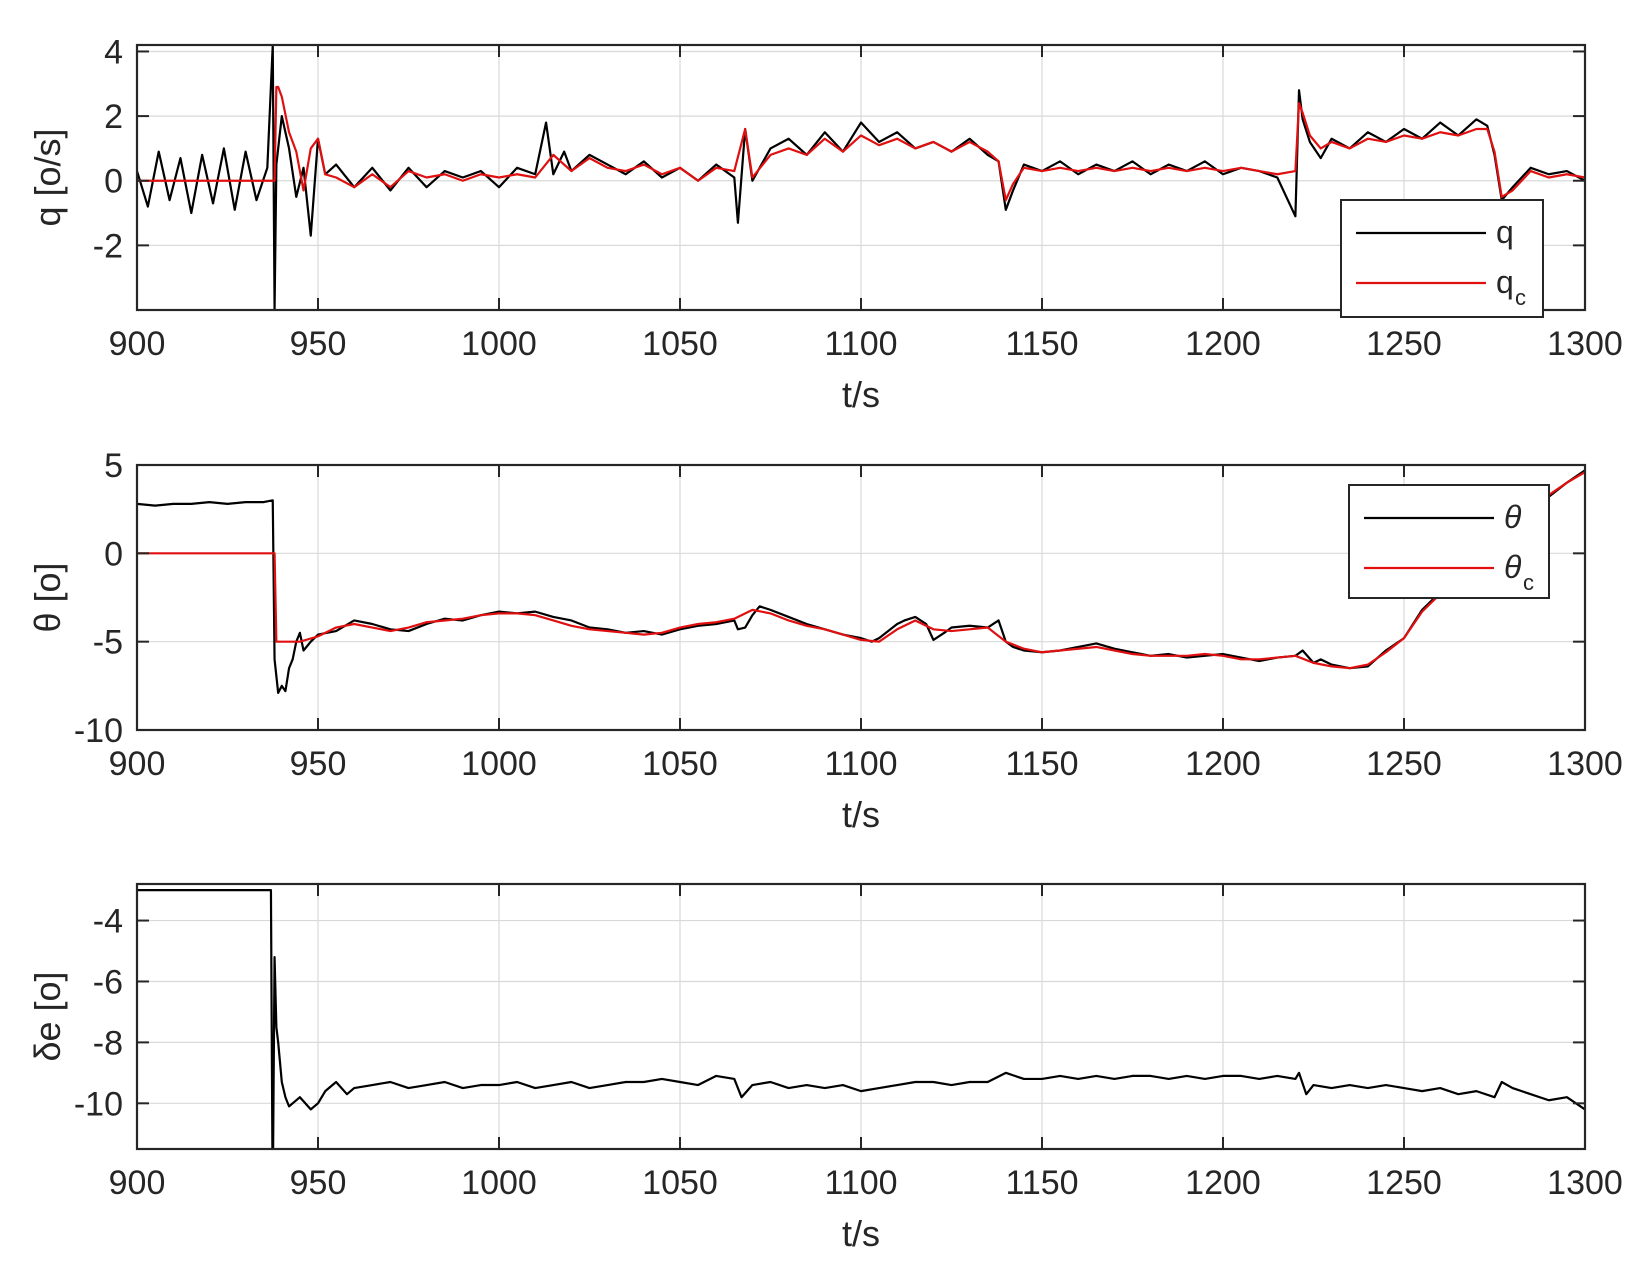  I want to click on legend: θθ c, so click(1449, 541).